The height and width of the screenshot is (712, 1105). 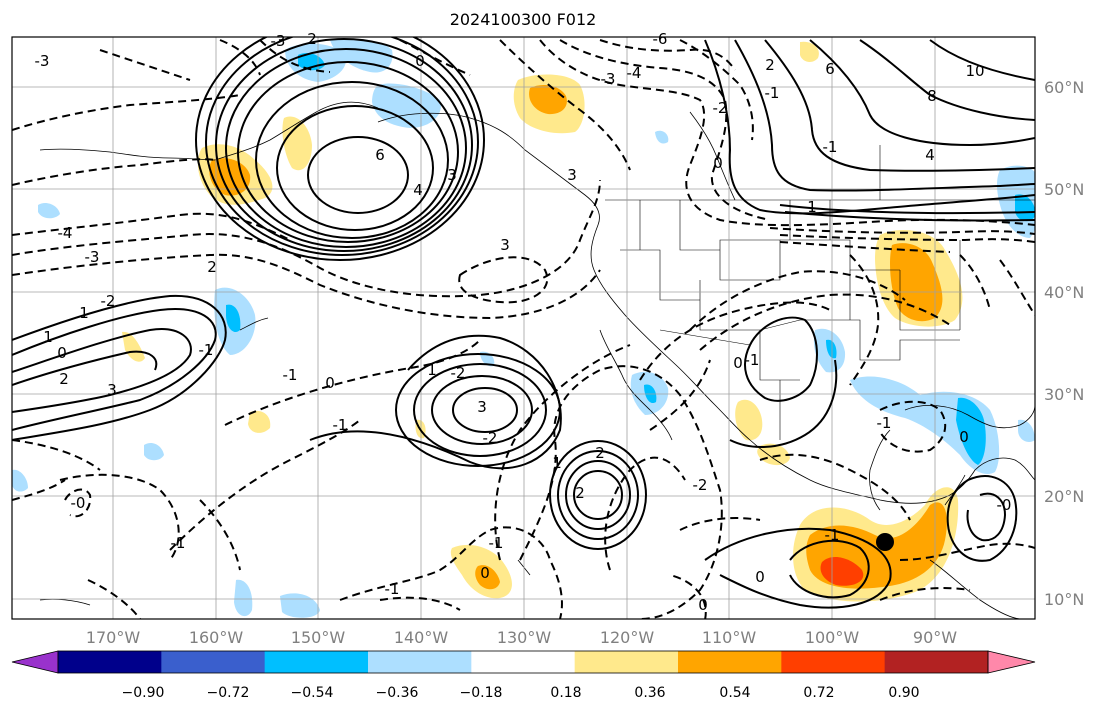 What do you see at coordinates (35, 662) in the screenshot?
I see `colorbar-min-extend` at bounding box center [35, 662].